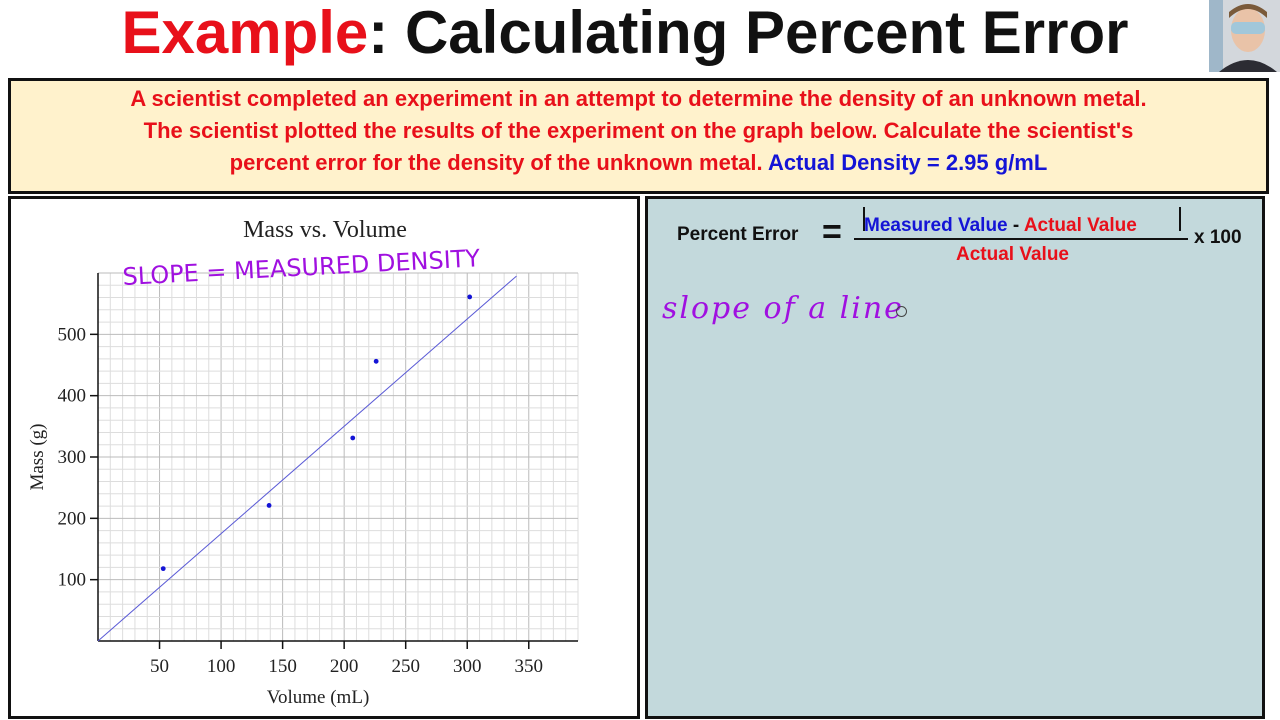 The height and width of the screenshot is (720, 1280). I want to click on title-rest: : Calculating Percent Error, so click(748, 33).